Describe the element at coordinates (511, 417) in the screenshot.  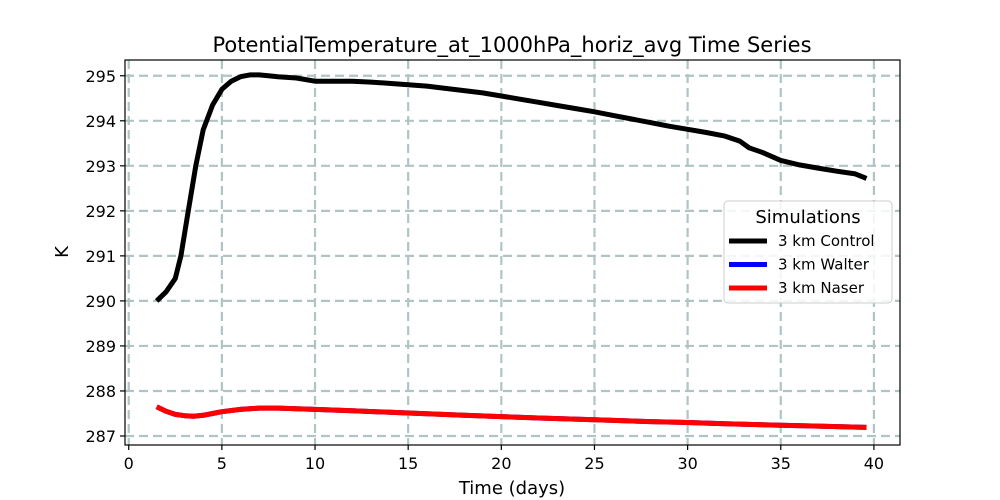
I see `series-line-3-km-naser` at that location.